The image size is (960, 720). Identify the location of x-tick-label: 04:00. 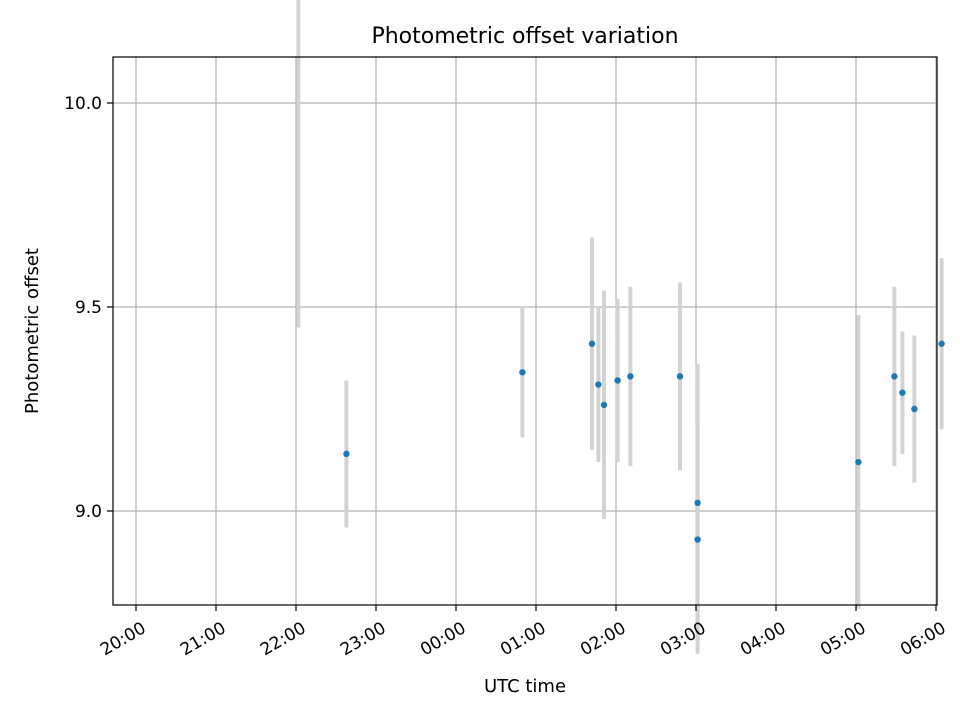
(763, 639).